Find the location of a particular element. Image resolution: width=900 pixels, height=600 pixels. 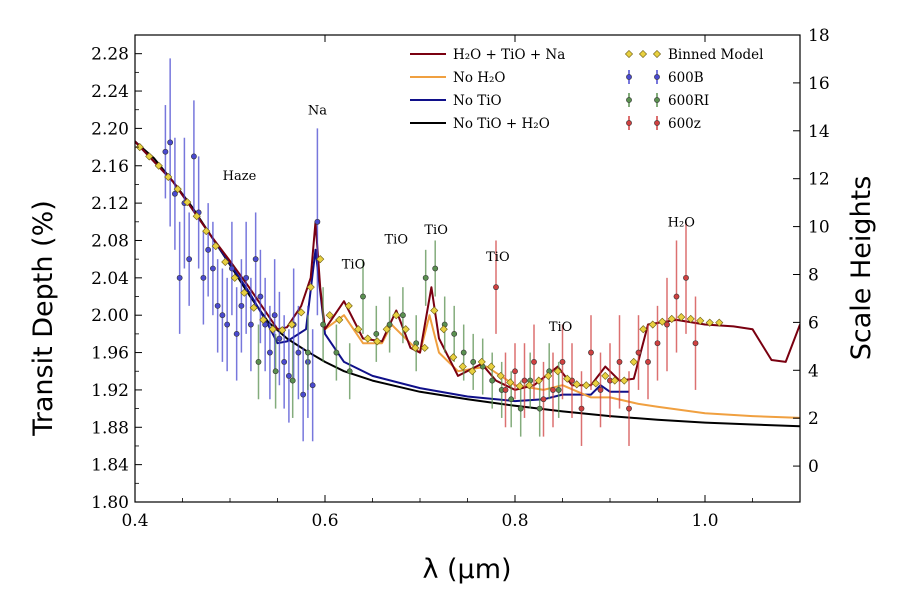

x-tick-label-0: 0.4 is located at coordinates (134, 521).